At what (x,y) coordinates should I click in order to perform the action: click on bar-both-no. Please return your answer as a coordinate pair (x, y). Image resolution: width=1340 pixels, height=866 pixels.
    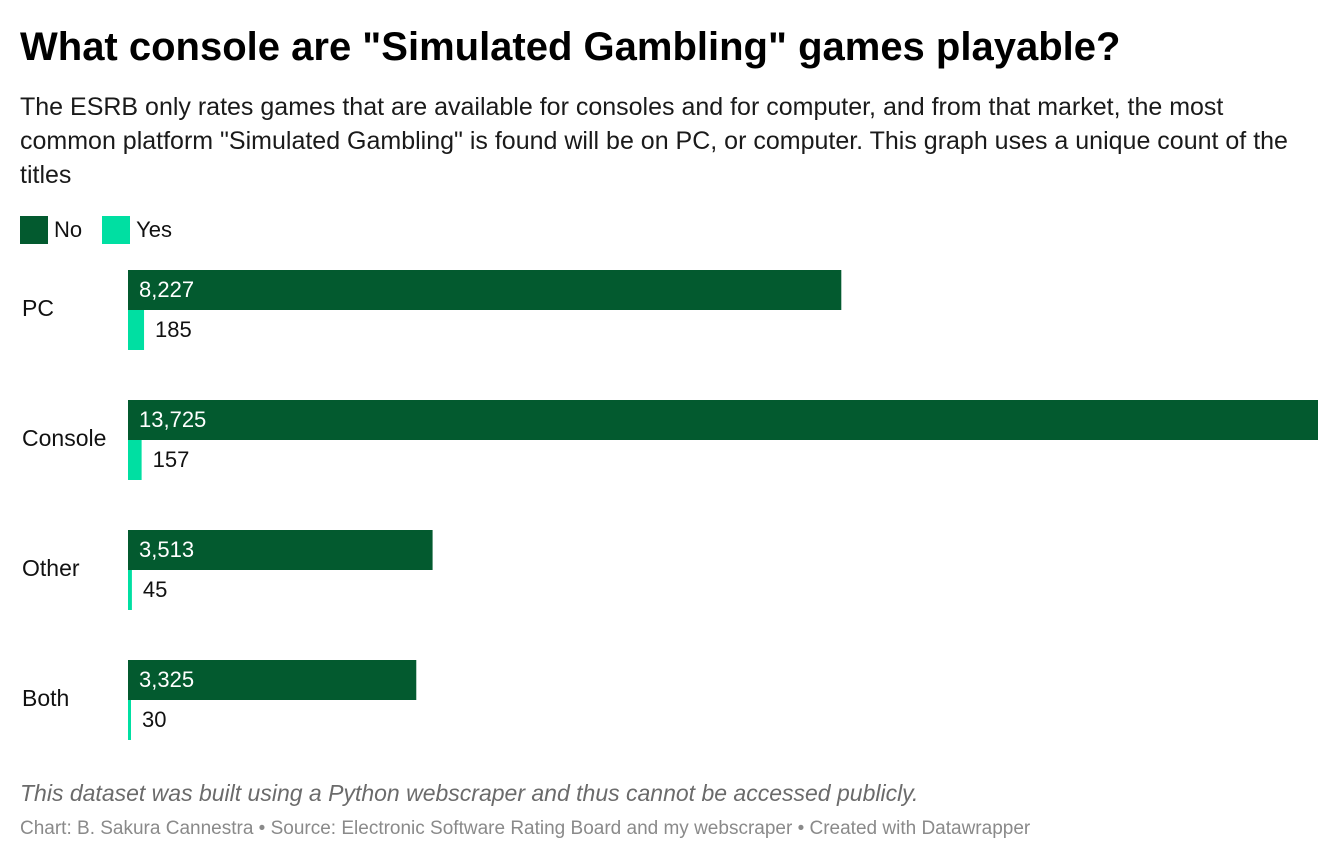
    Looking at the image, I should click on (272, 680).